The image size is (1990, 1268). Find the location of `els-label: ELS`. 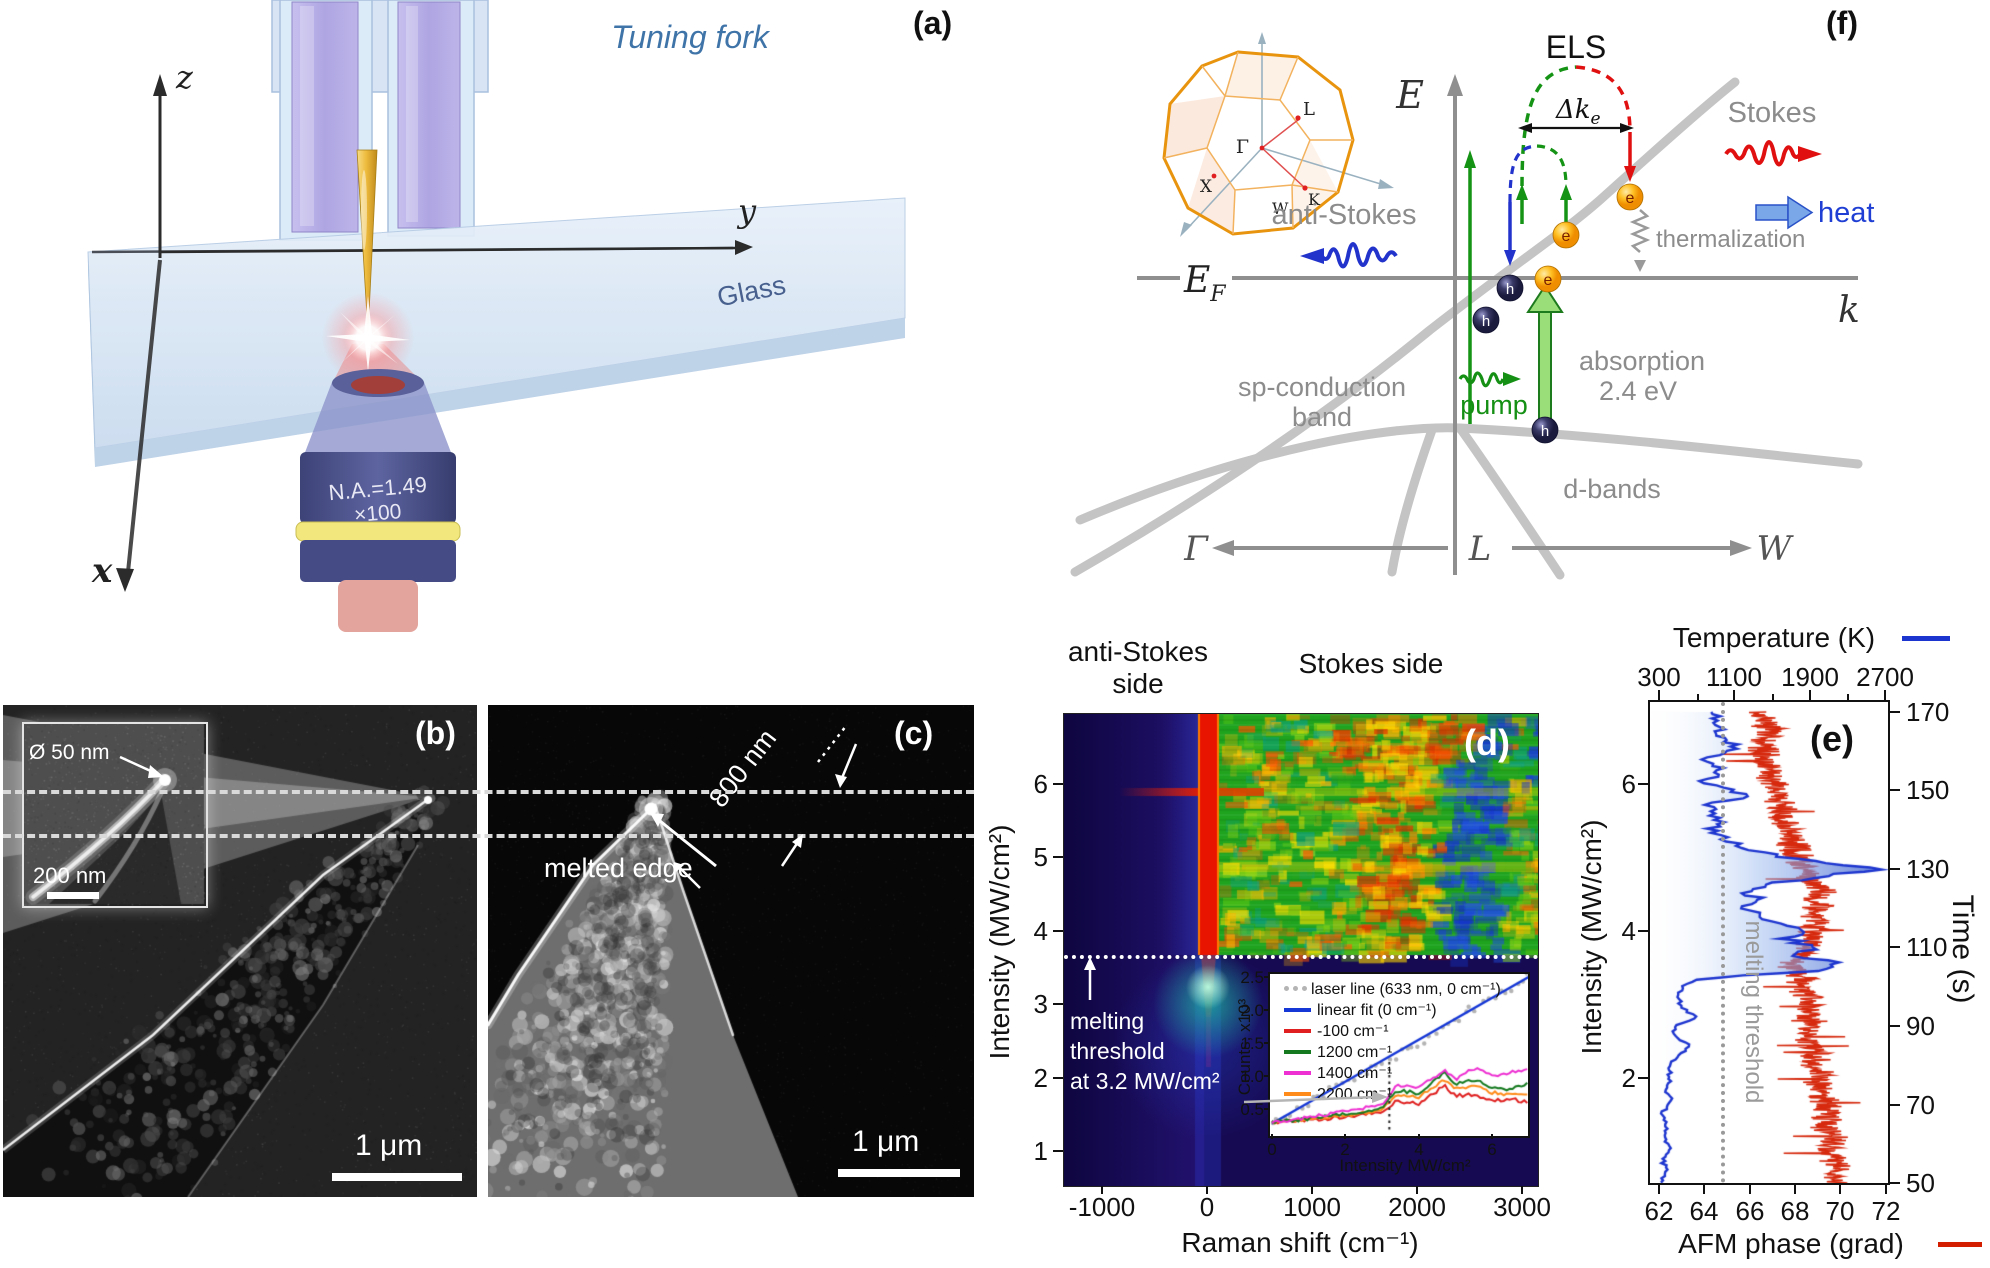

els-label: ELS is located at coordinates (1576, 47).